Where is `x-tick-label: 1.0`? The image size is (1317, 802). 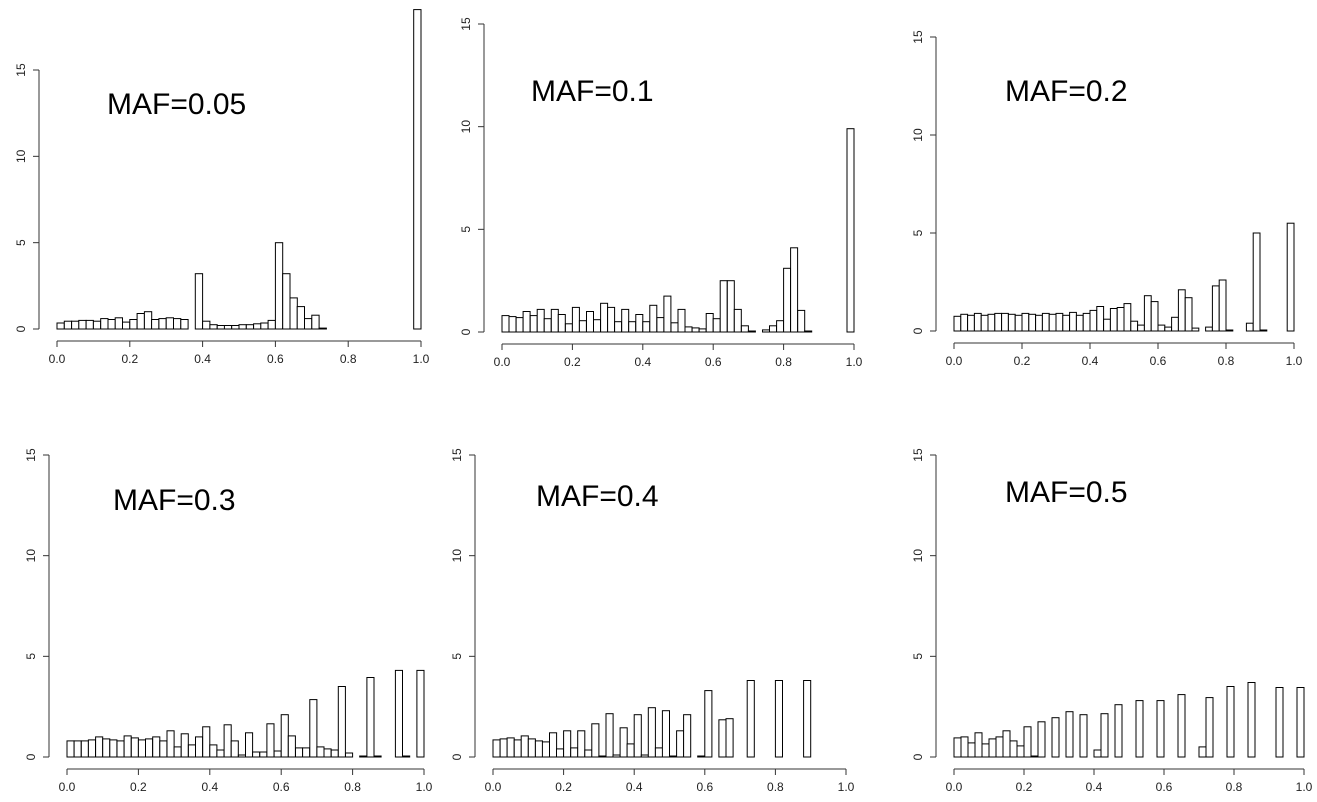 x-tick-label: 1.0 is located at coordinates (421, 359).